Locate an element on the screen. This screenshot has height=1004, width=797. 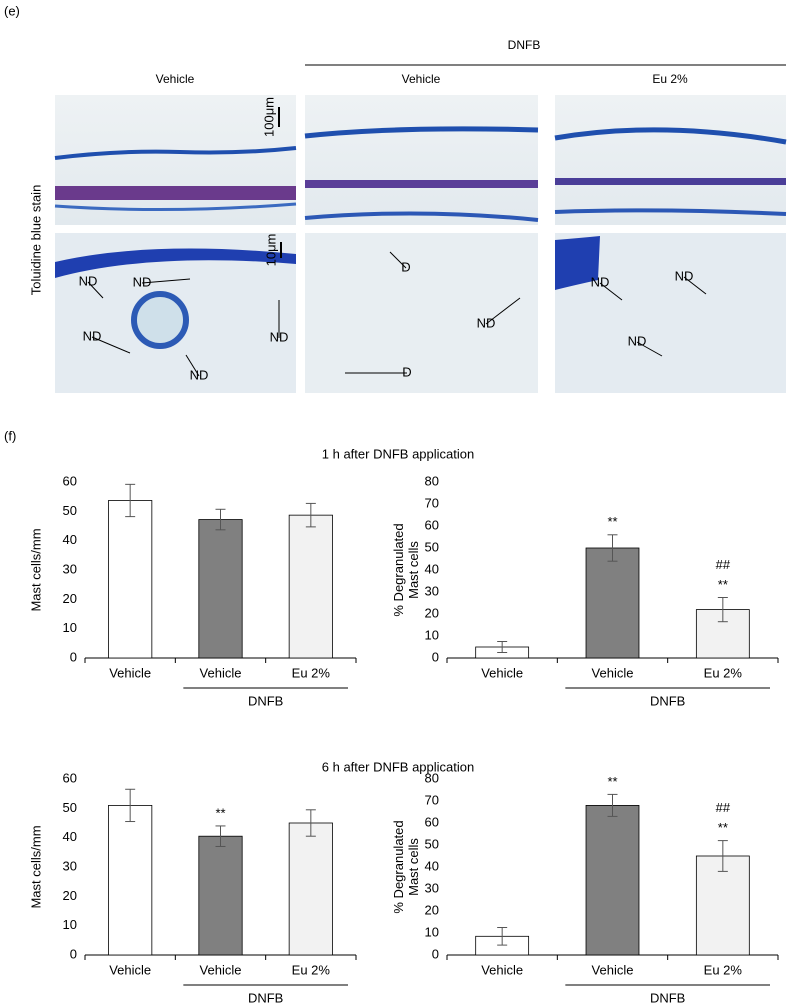
section-title: 6 h after DNFB application is located at coordinates (398, 766).